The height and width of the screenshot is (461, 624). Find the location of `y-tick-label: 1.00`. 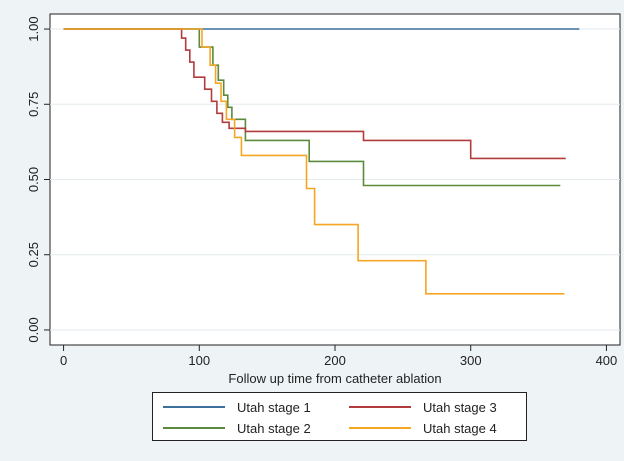

y-tick-label: 1.00 is located at coordinates (33, 28).